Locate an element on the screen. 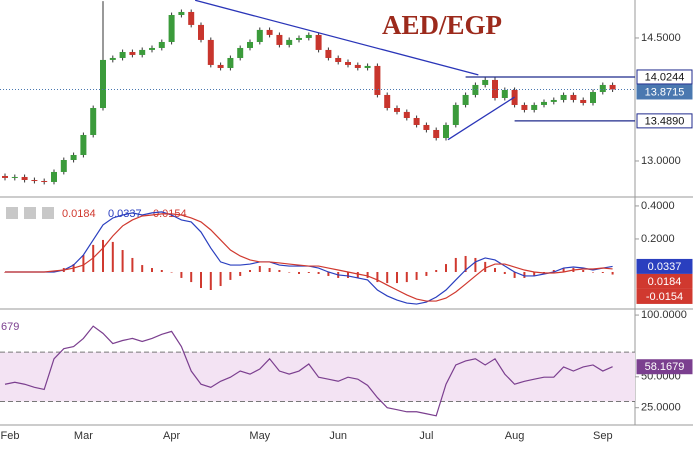  x-tick-label: Aug is located at coordinates (515, 436).